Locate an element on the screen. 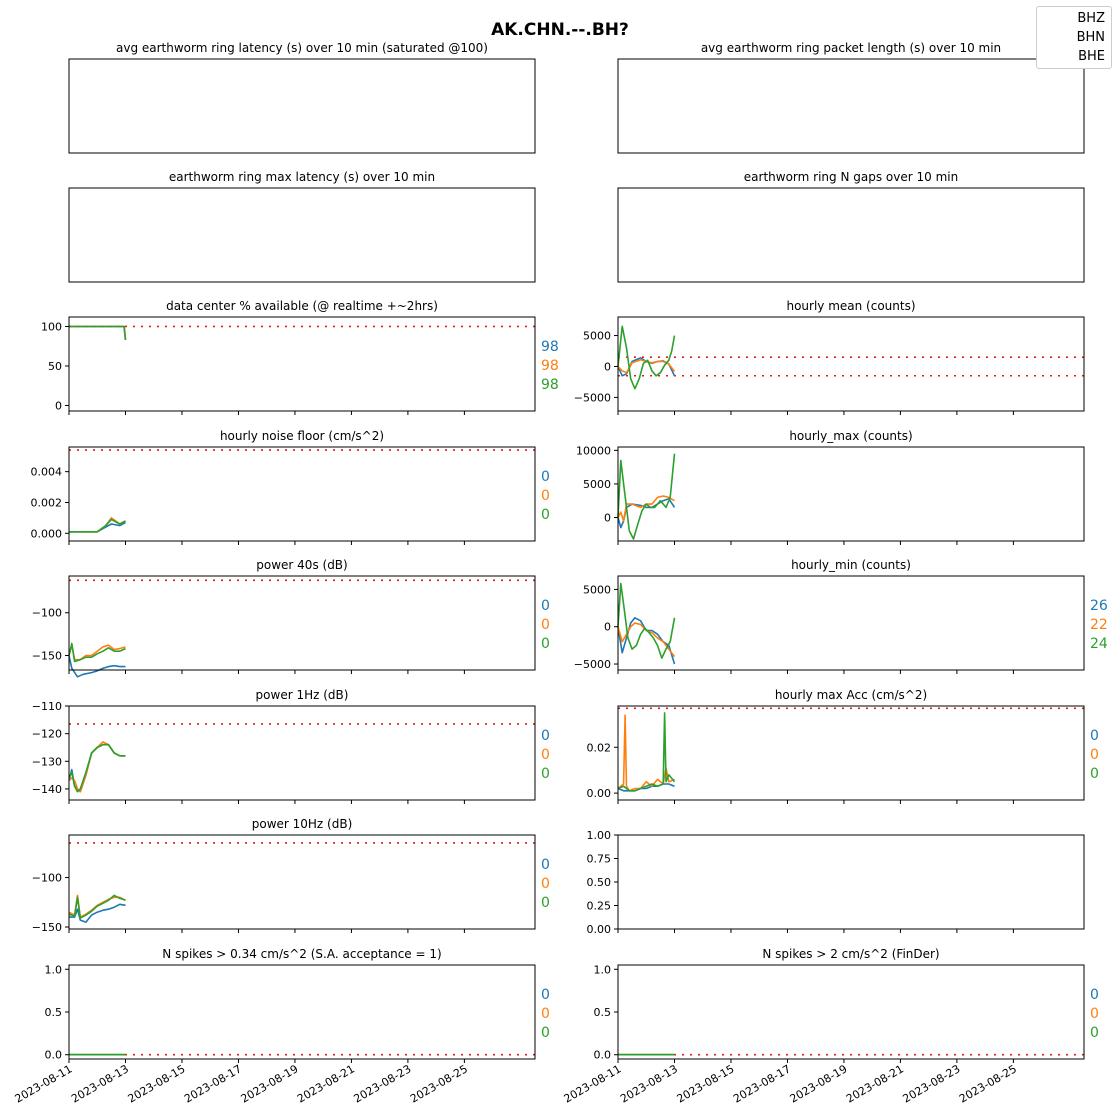  x-tick-label: 2023-08-25 is located at coordinates (988, 1083).